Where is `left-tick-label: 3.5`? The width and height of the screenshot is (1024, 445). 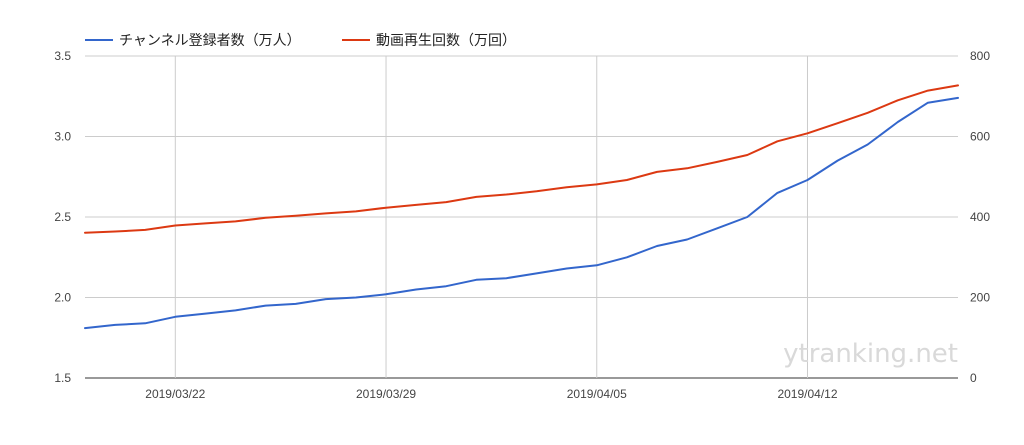 left-tick-label: 3.5 is located at coordinates (62, 56).